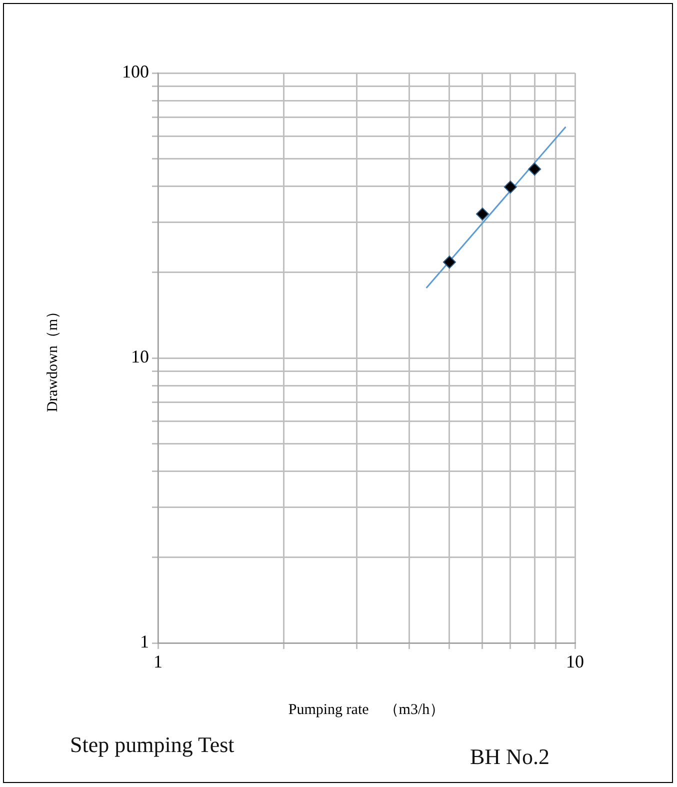 This screenshot has height=787, width=677. I want to click on y-tick-label: 1, so click(144, 642).